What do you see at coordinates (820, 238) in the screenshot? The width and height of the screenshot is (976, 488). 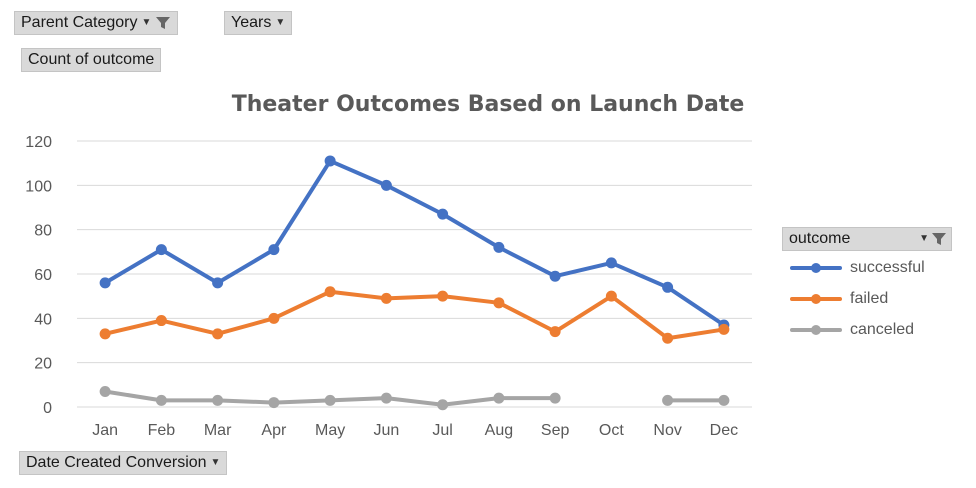 I see `legend-field-label: outcome` at bounding box center [820, 238].